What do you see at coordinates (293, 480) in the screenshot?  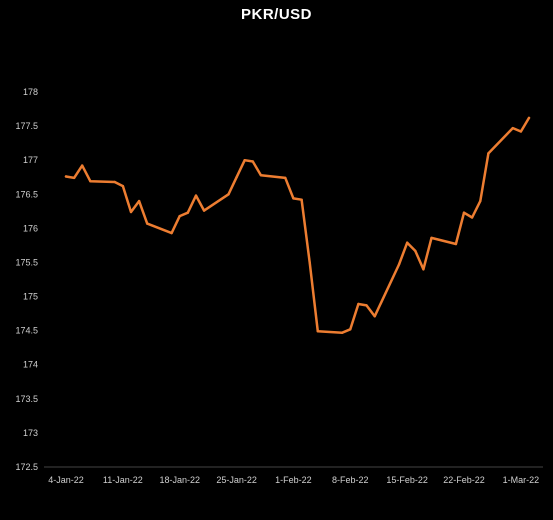 I see `x-tick-label: 1-Feb-22` at bounding box center [293, 480].